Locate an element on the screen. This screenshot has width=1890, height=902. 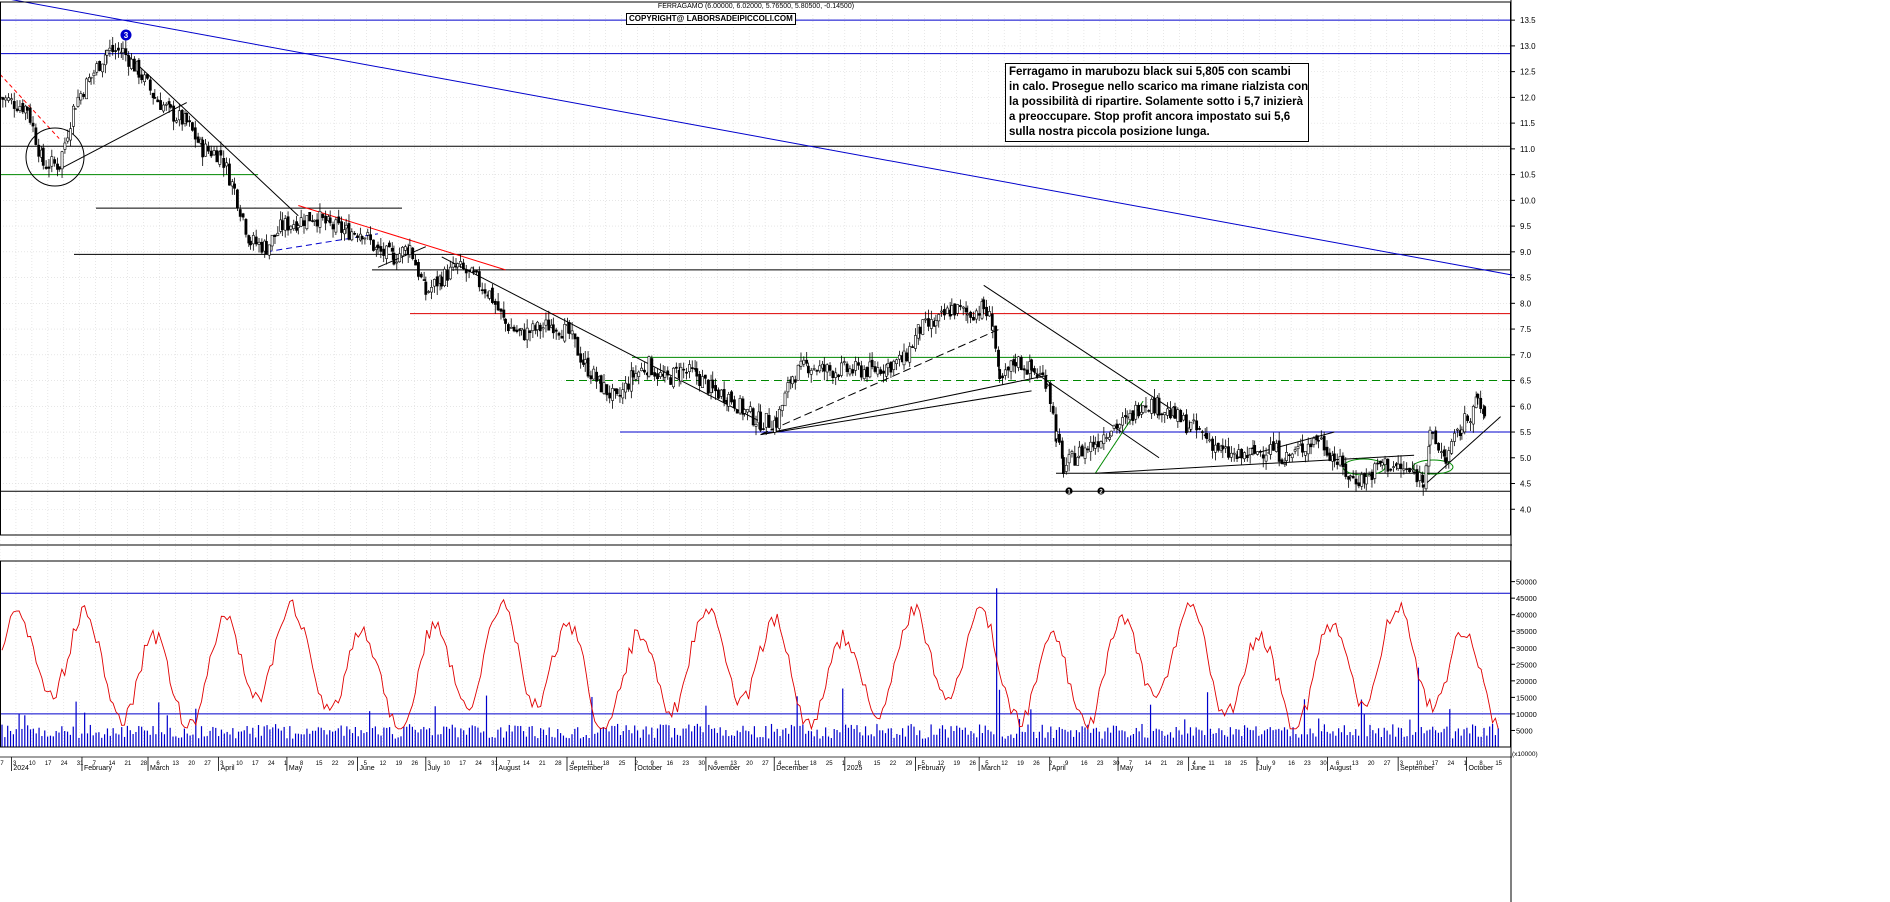
y-tick-label: 11.0 is located at coordinates (1528, 149).